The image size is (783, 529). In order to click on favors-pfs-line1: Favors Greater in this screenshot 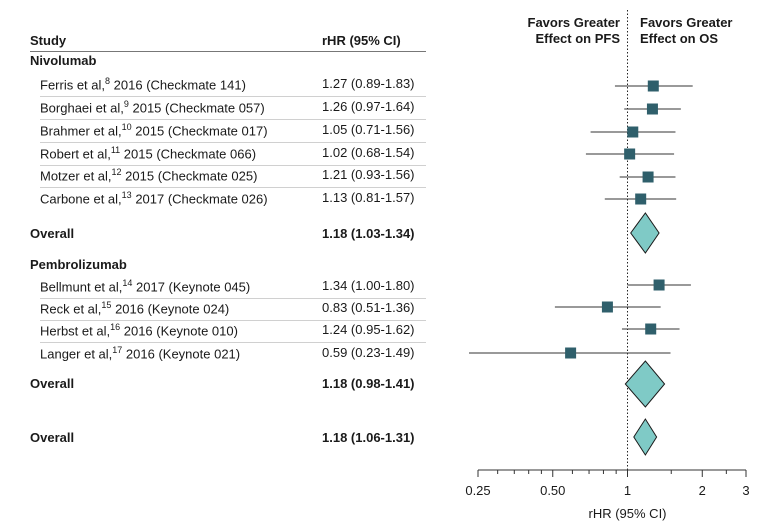, I will do `click(574, 22)`.